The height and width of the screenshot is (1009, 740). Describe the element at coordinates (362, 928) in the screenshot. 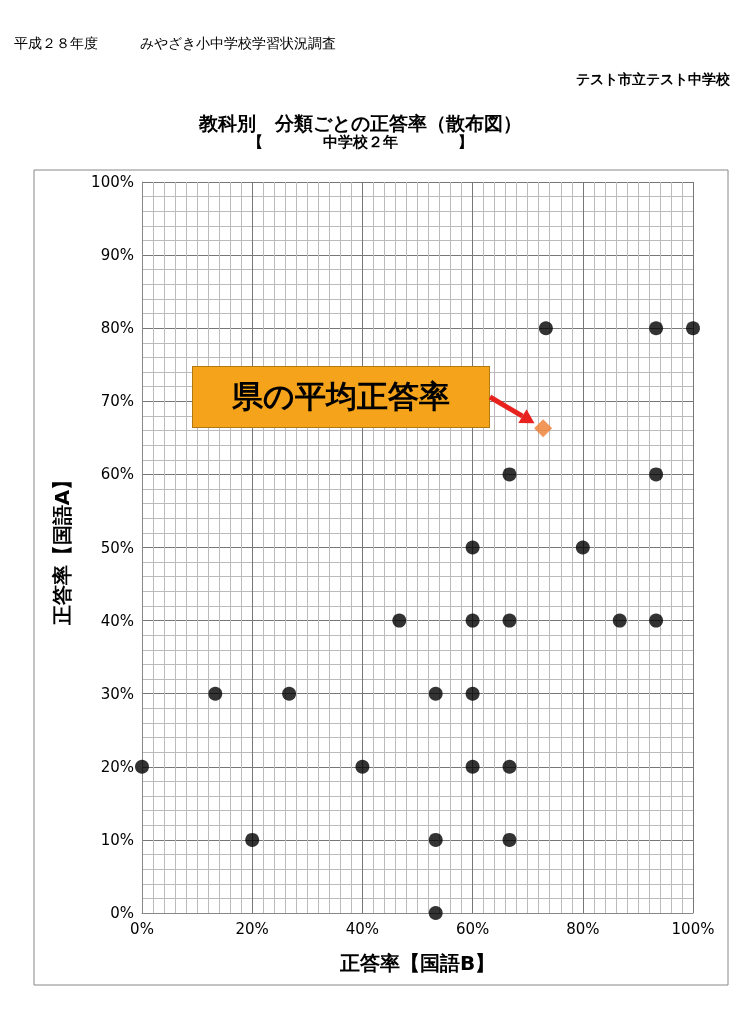

I see `x-tick-label: 40%` at that location.